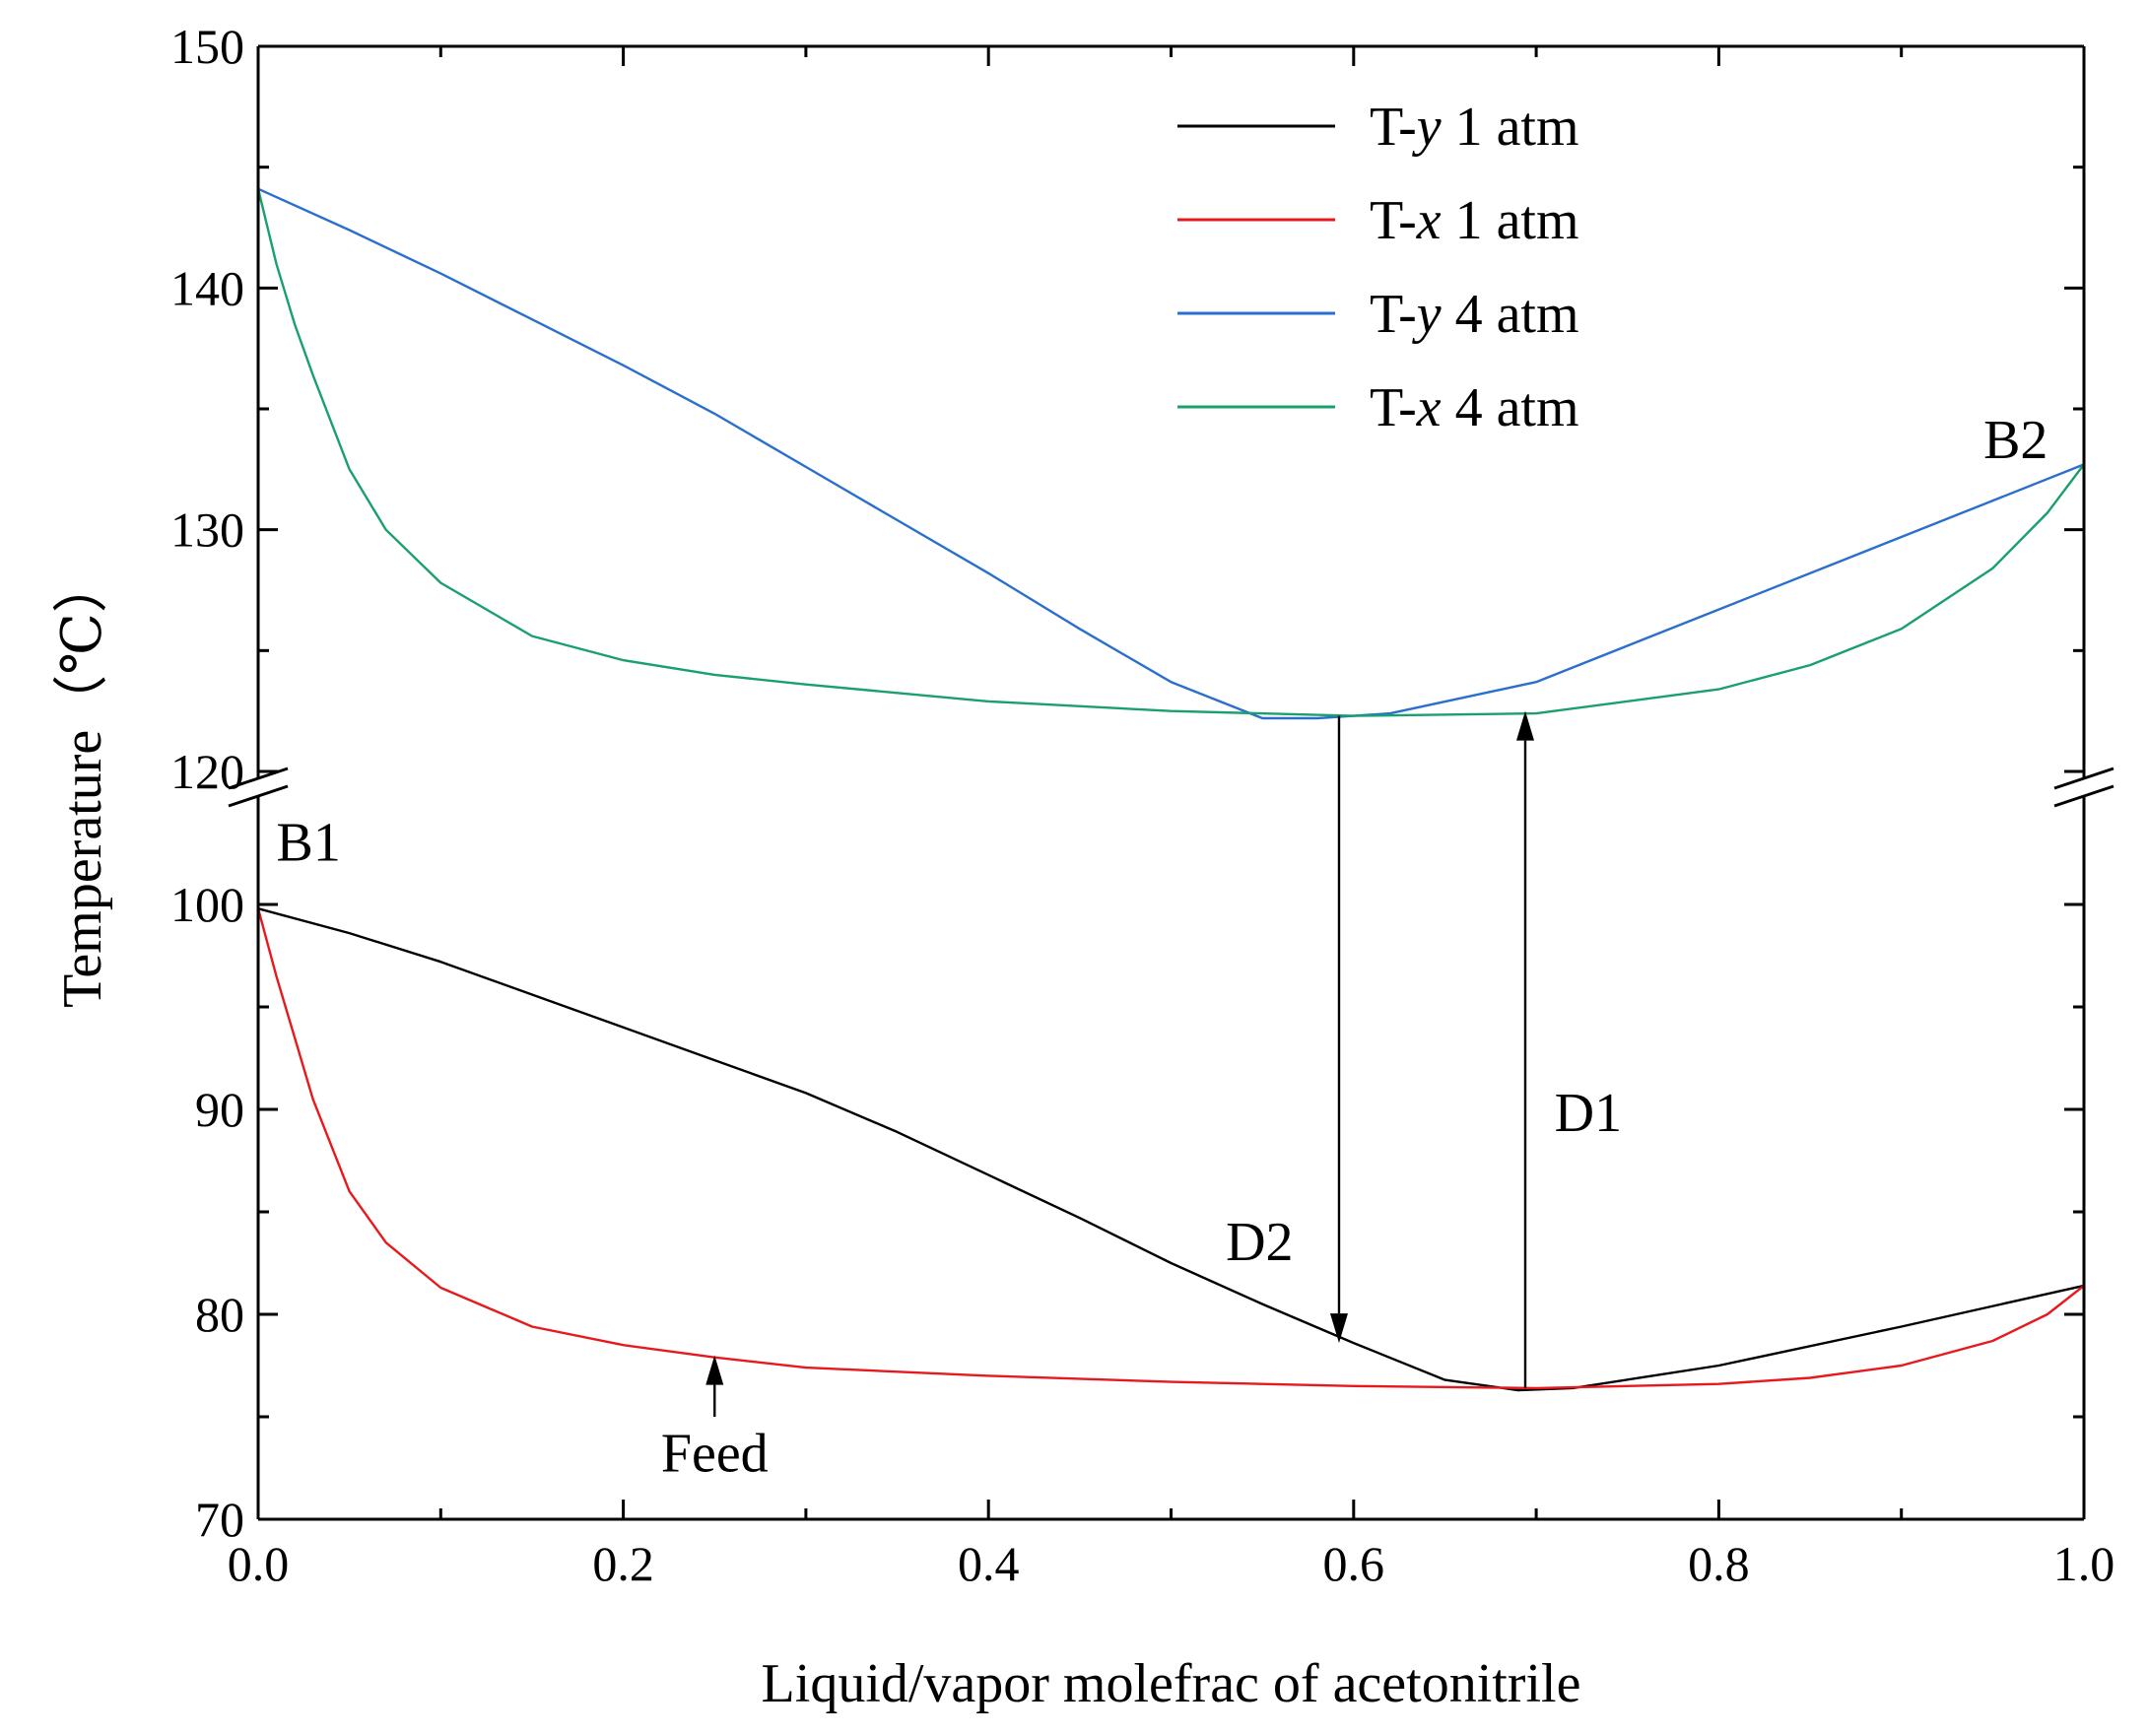 This screenshot has height=1736, width=2148. I want to click on y-axis-title: Temperature（℃）, so click(82, 783).